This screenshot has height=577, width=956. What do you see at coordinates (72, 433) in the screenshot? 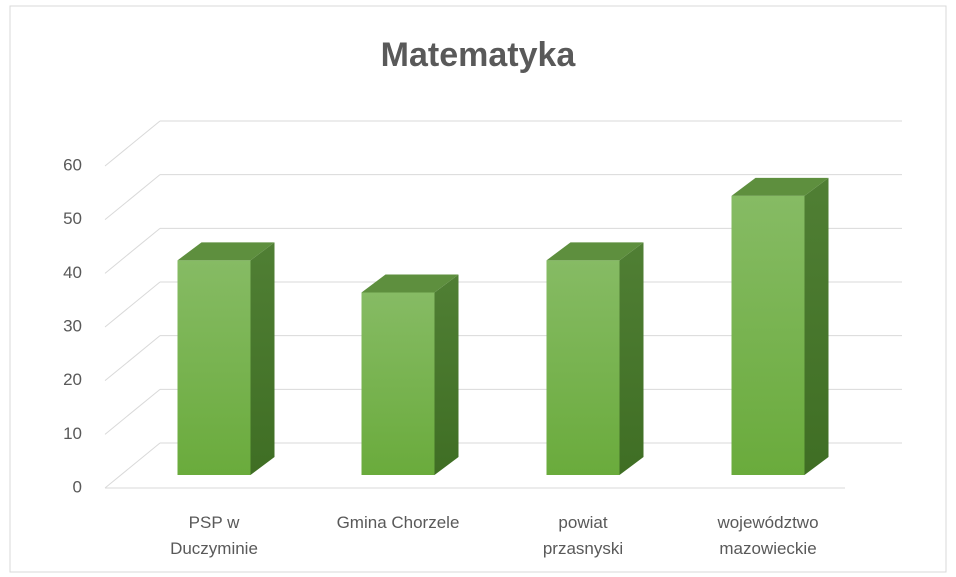
I see `y-tick-label: 10` at bounding box center [72, 433].